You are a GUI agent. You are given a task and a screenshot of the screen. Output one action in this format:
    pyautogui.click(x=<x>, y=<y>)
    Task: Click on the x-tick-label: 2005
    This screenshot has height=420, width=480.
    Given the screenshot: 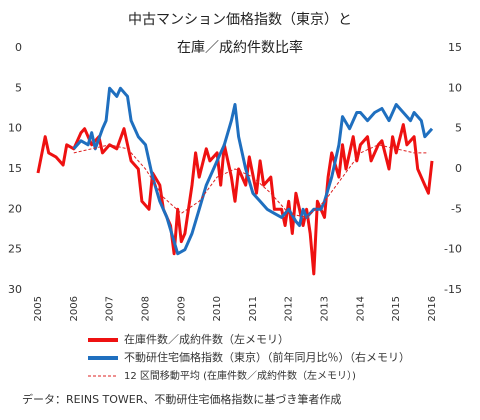 What is the action you would take?
    pyautogui.click(x=38, y=308)
    